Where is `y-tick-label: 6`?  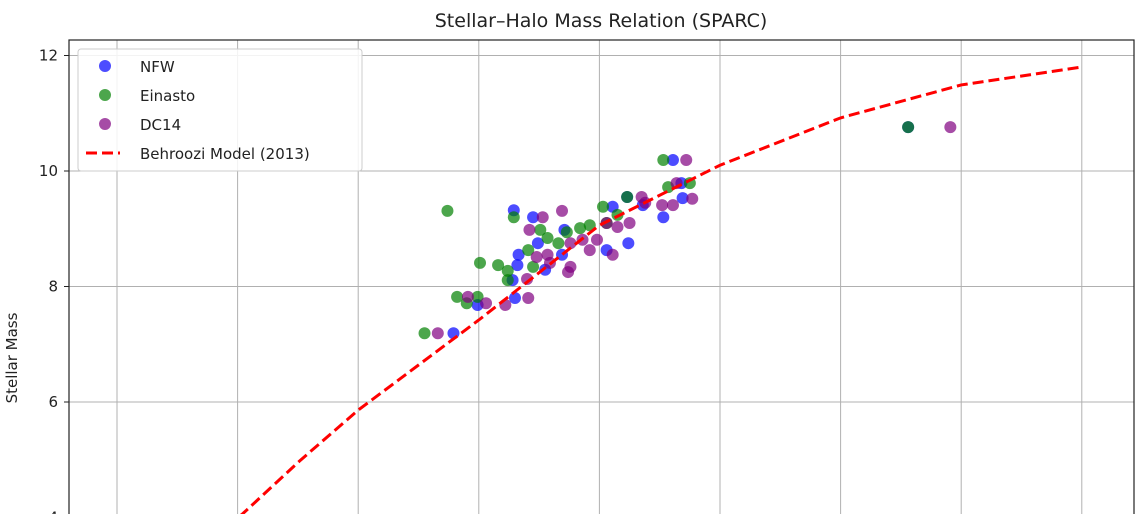 y-tick-label: 6 is located at coordinates (53, 402).